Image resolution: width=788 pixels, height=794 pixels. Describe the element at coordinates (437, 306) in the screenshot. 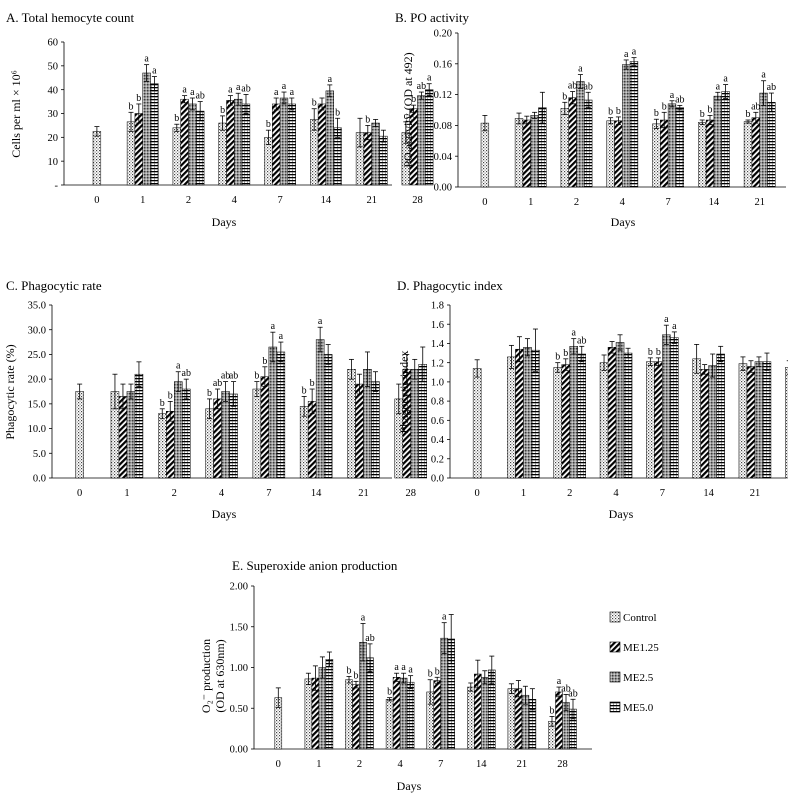

I see `y-tick-label: 1.8` at that location.